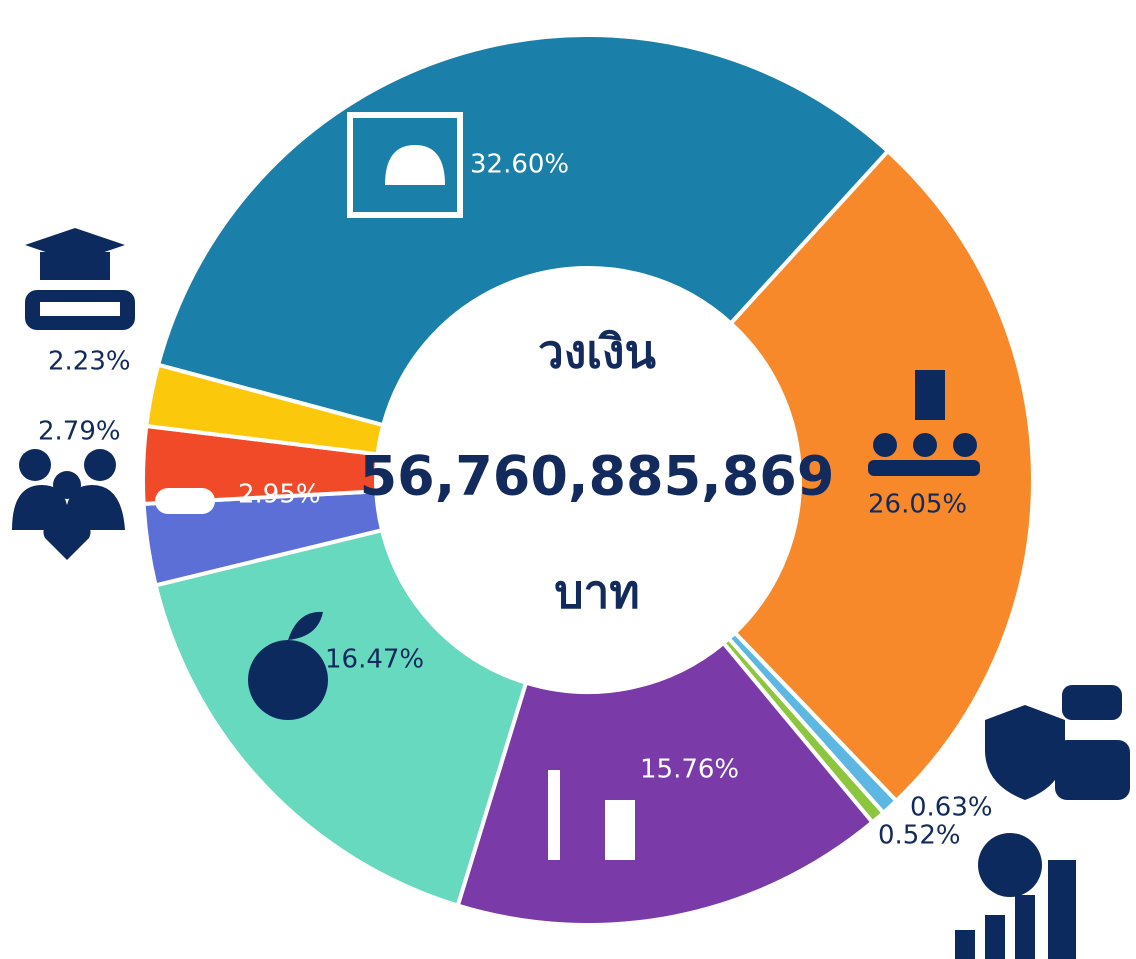 The width and height of the screenshot is (1136, 959). Describe the element at coordinates (185, 501) in the screenshot. I see `health-icon` at that location.